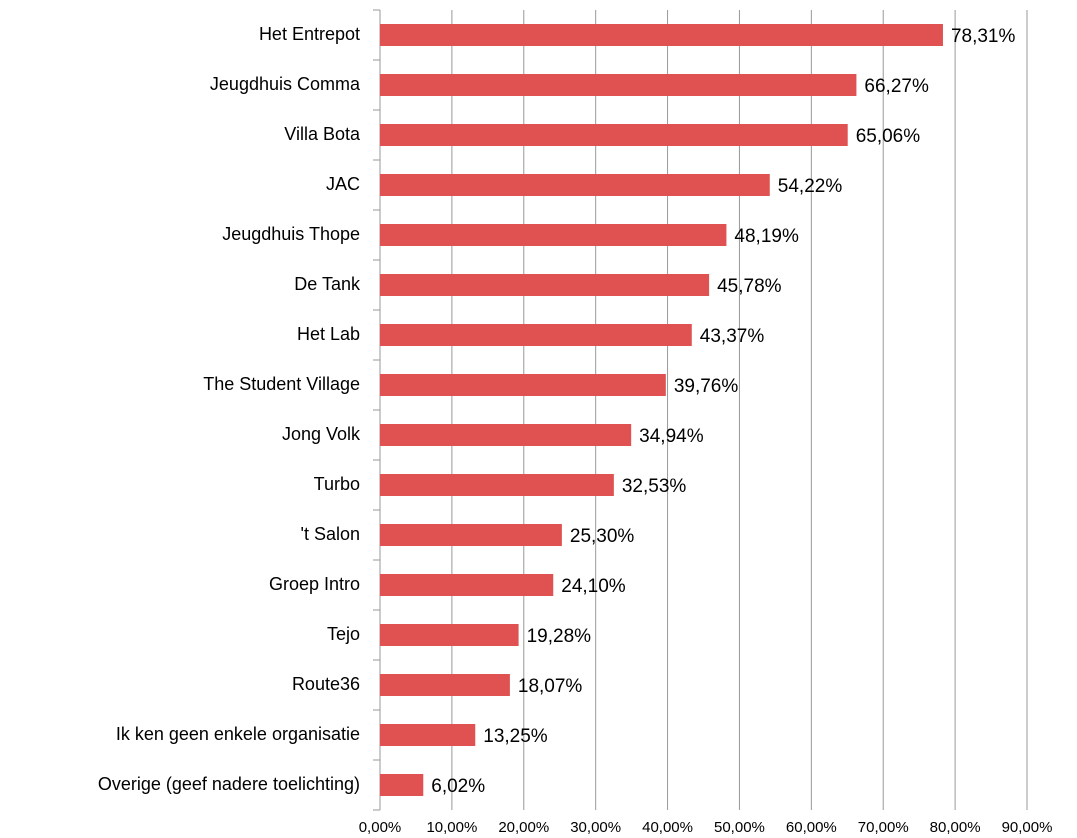 This screenshot has width=1077, height=838. Describe the element at coordinates (229, 784) in the screenshot. I see `y-tick-label: Overige (geef nadere toelichting)` at that location.